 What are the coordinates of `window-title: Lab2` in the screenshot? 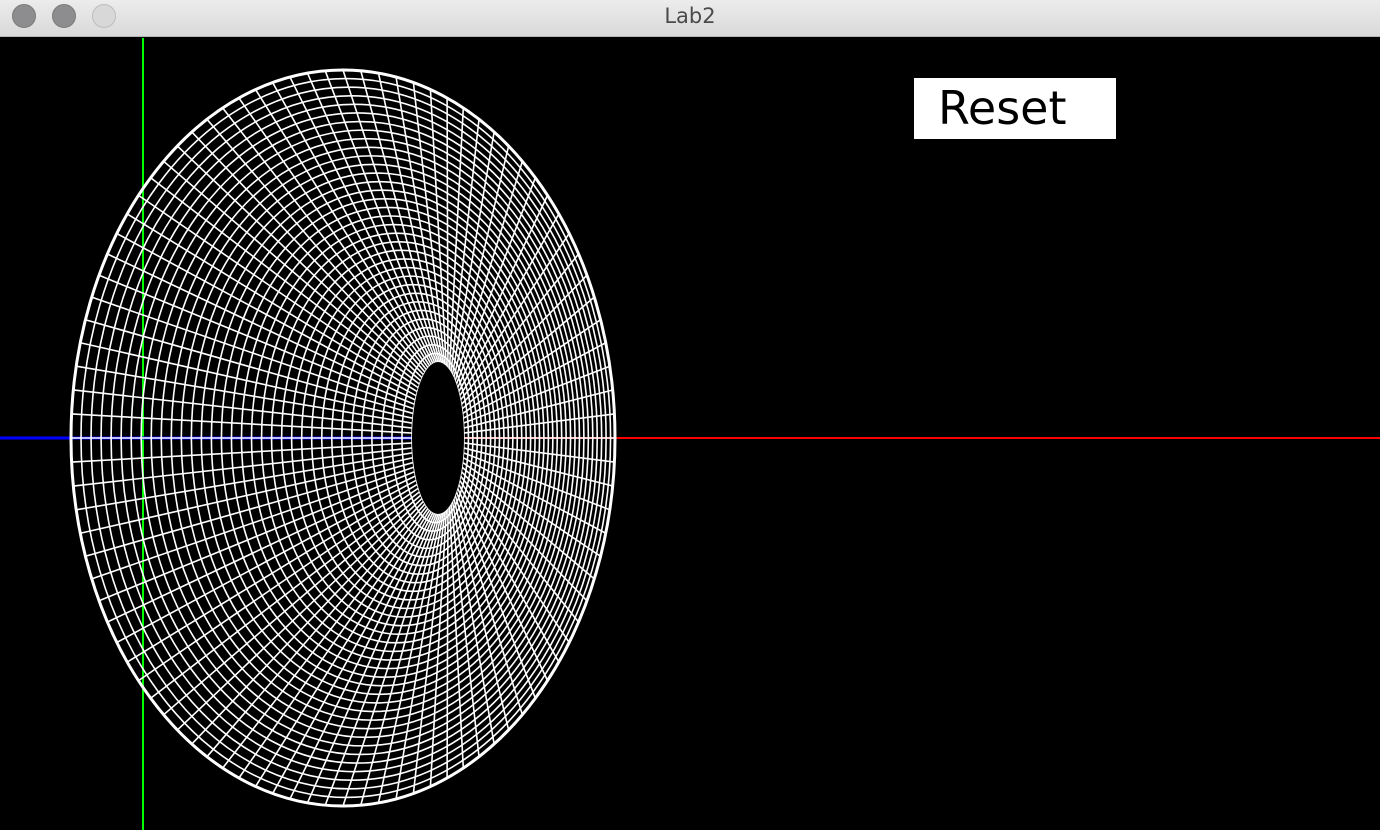 It's located at (690, 16).